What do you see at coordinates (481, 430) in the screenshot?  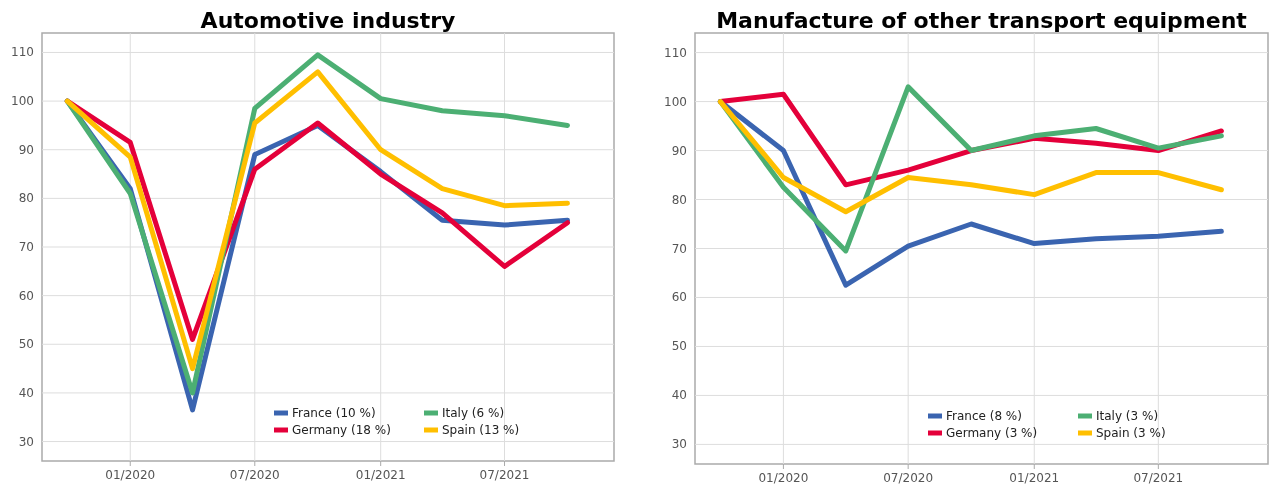 I see `legend-label: Spain (13 %)` at bounding box center [481, 430].